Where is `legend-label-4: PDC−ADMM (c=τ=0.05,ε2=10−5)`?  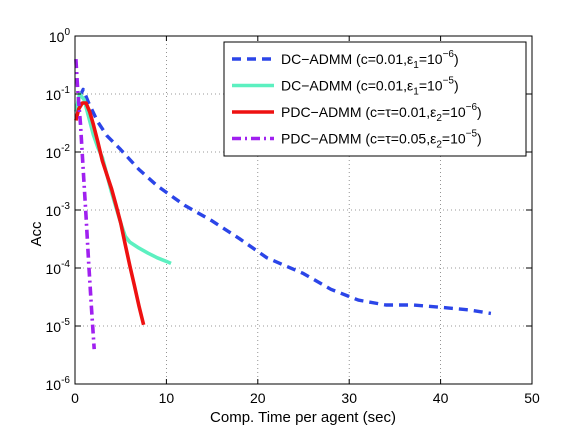 legend-label-4: PDC−ADMM (c=τ=0.05,ε2=10−5) is located at coordinates (381, 140).